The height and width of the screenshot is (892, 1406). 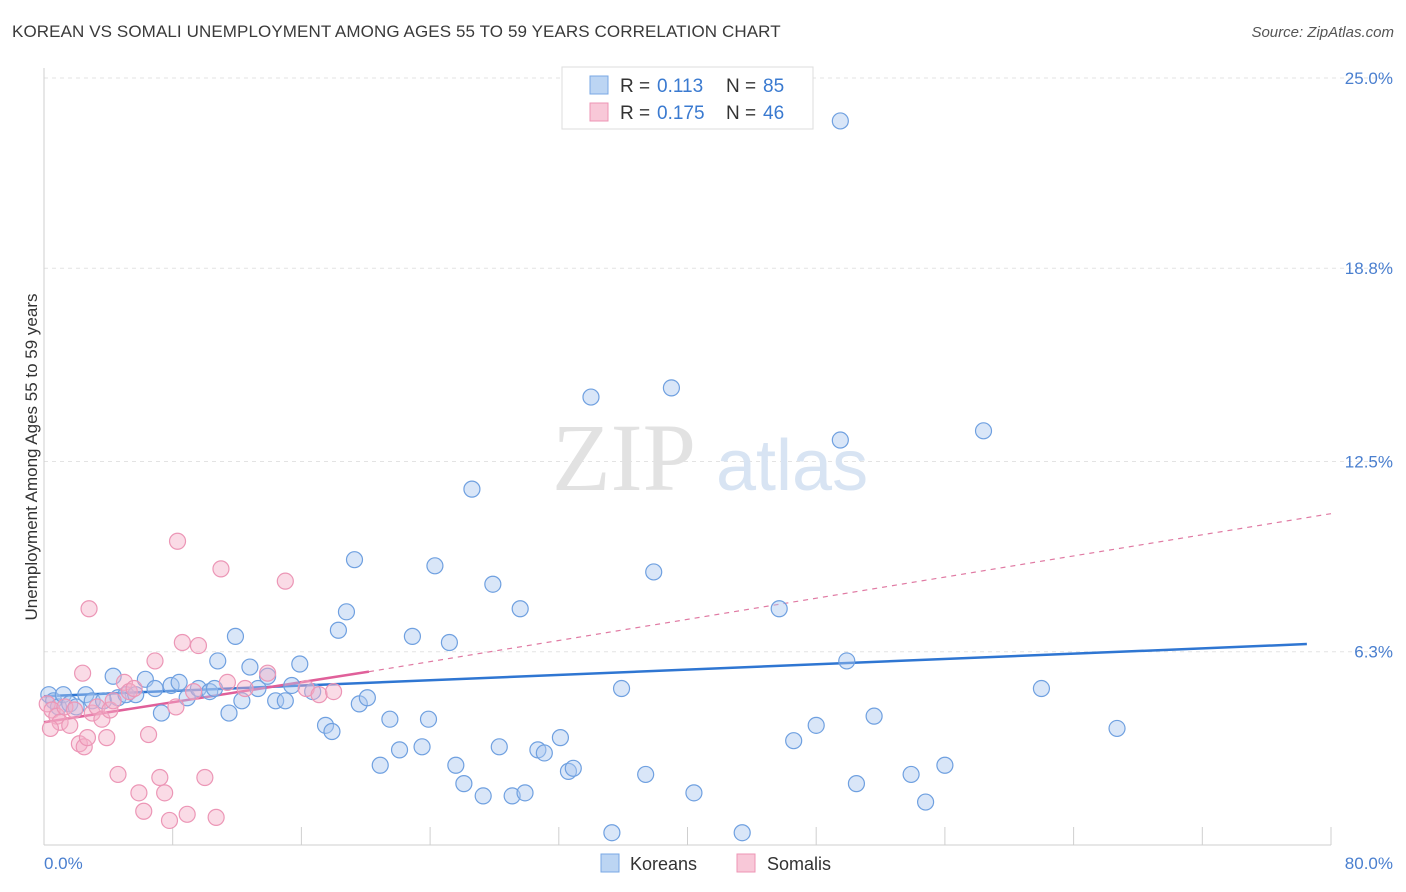 I want to click on bottom-legend: Koreans Somalis, so click(x=715, y=863).